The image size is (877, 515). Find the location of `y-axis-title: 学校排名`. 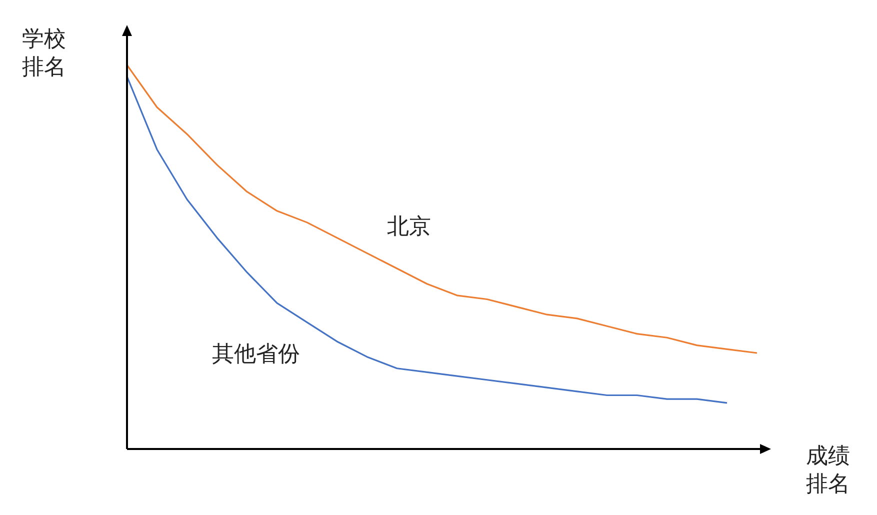

y-axis-title: 学校排名 is located at coordinates (44, 54).